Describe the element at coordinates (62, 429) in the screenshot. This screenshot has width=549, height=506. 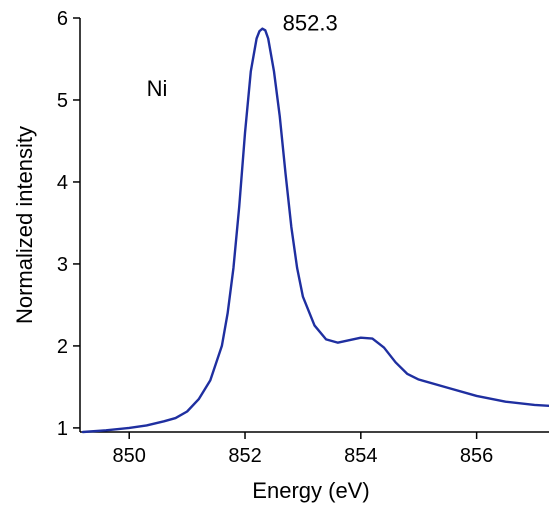
I see `y-tick-label: 1` at that location.